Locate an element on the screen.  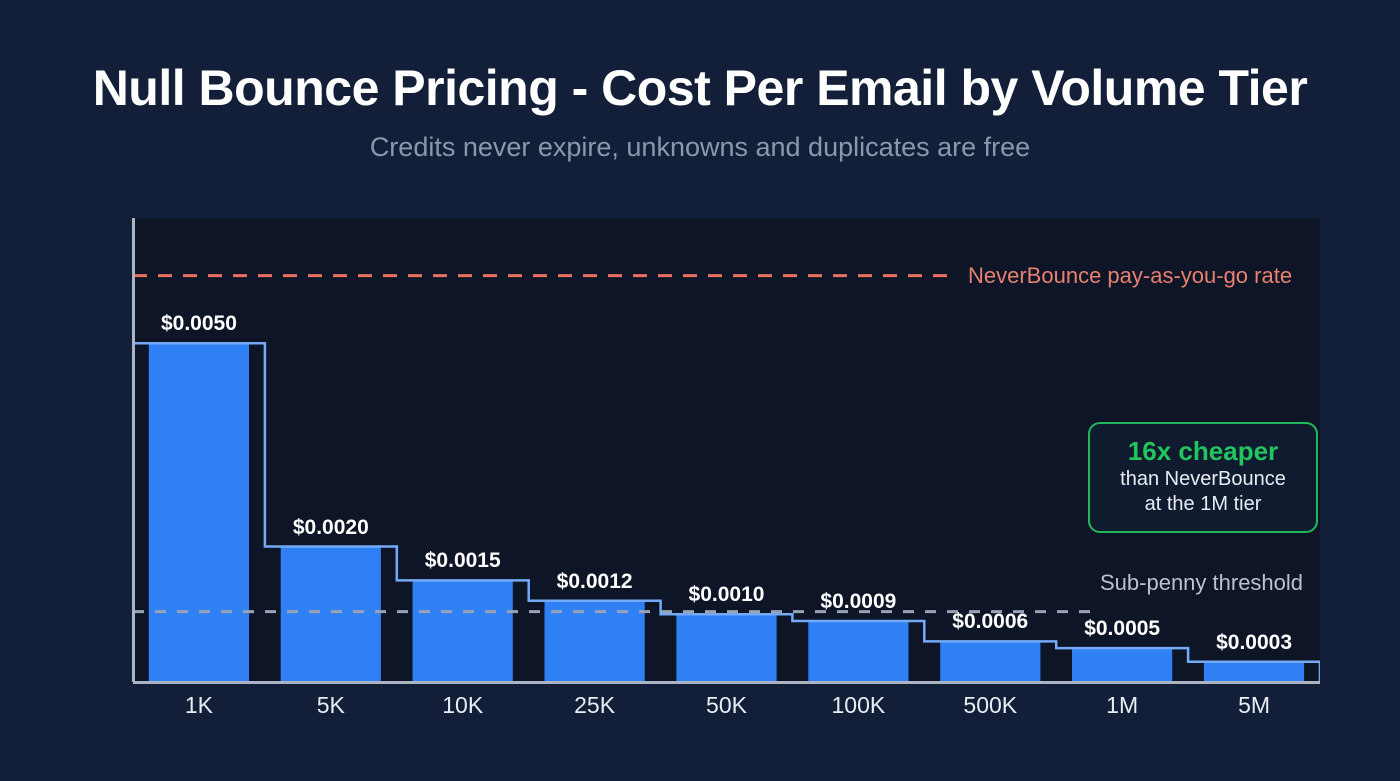
bar-5M is located at coordinates (1254, 671).